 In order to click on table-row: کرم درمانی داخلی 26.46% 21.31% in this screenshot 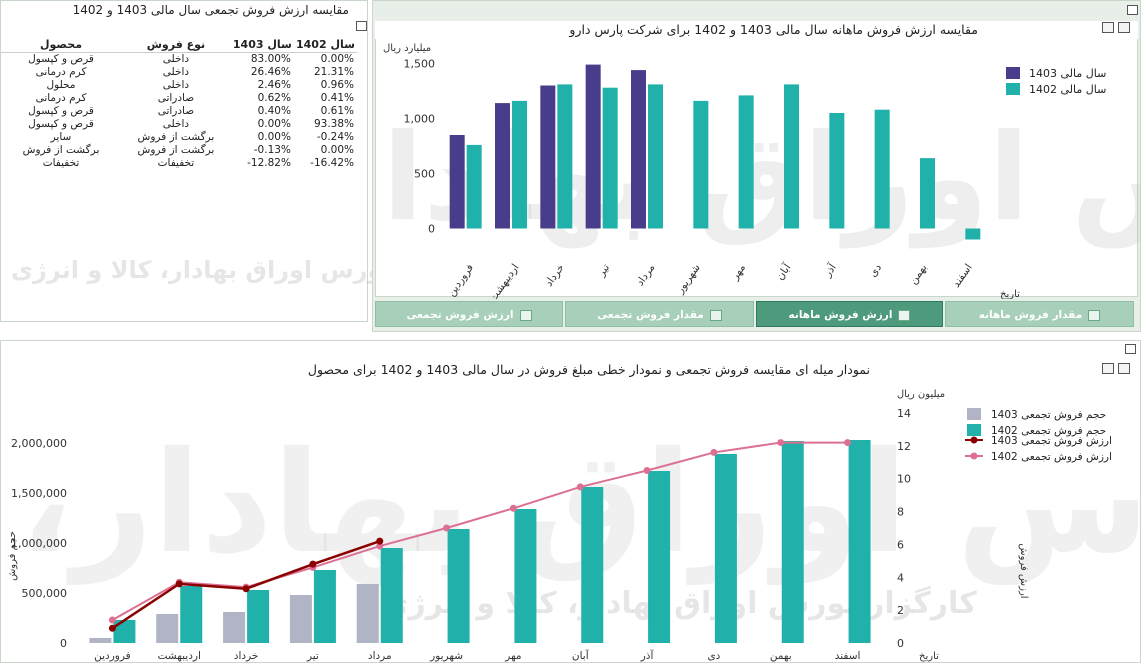, I will do `click(179, 72)`.